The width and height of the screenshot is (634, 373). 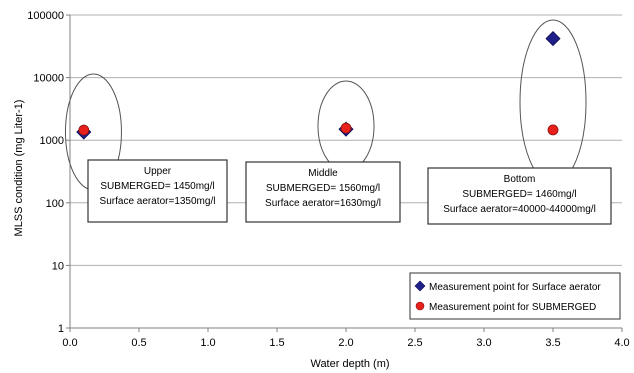 What do you see at coordinates (158, 171) in the screenshot?
I see `annotation-title: Upper` at bounding box center [158, 171].